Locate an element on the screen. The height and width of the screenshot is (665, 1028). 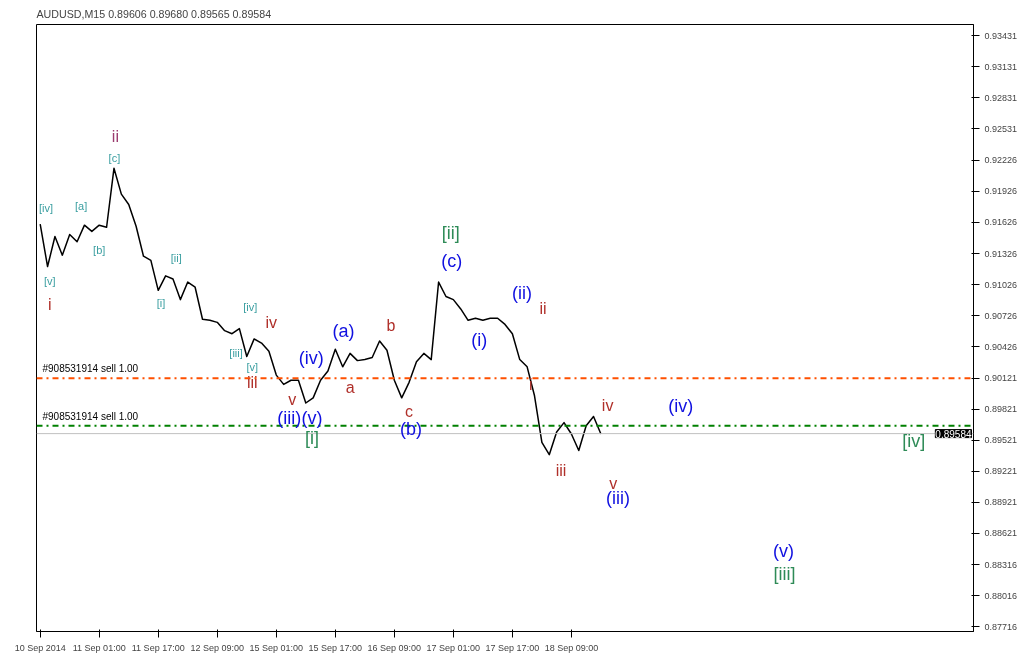
y-tick-label: 0.89221 is located at coordinates (1001, 471).